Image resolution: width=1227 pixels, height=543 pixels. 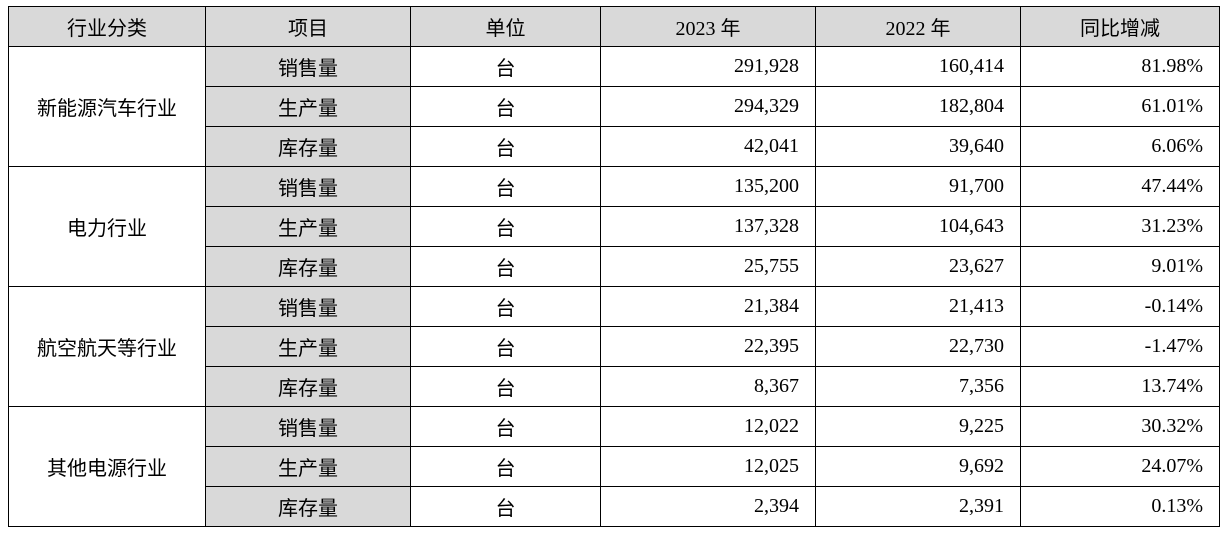 I want to click on value-2023-cell: 22,395, so click(x=708, y=346).